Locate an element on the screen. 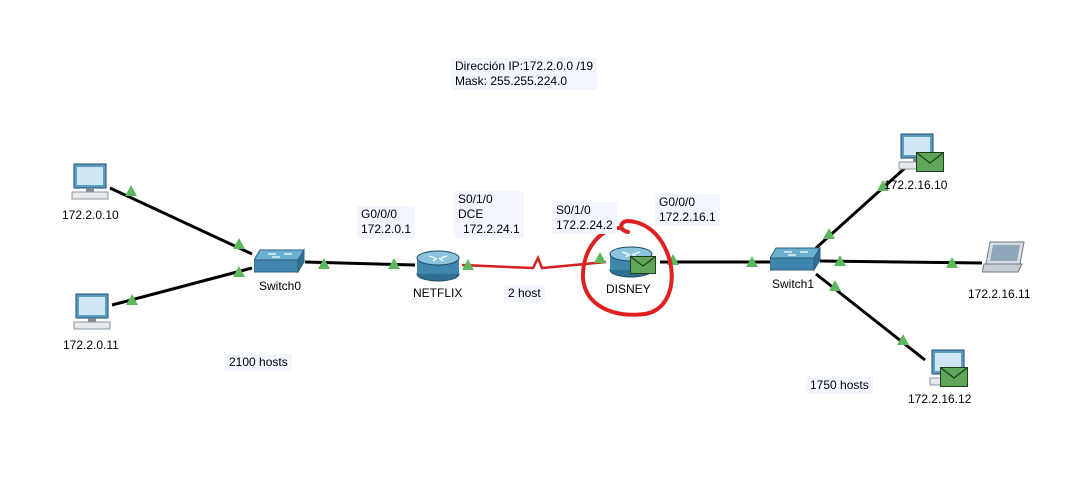  netflix-router is located at coordinates (438, 265).